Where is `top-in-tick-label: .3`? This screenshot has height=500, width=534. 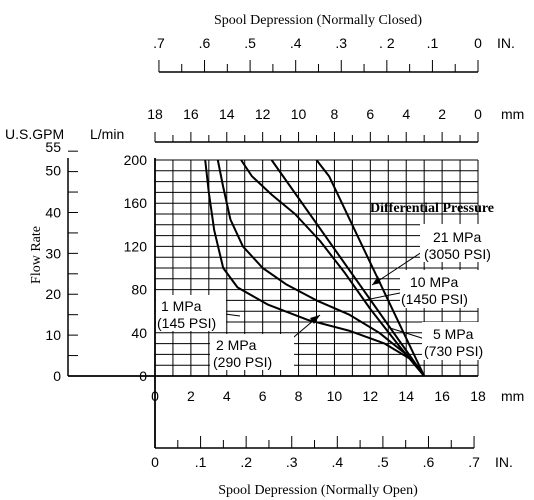
top-in-tick-label: .3 is located at coordinates (341, 43).